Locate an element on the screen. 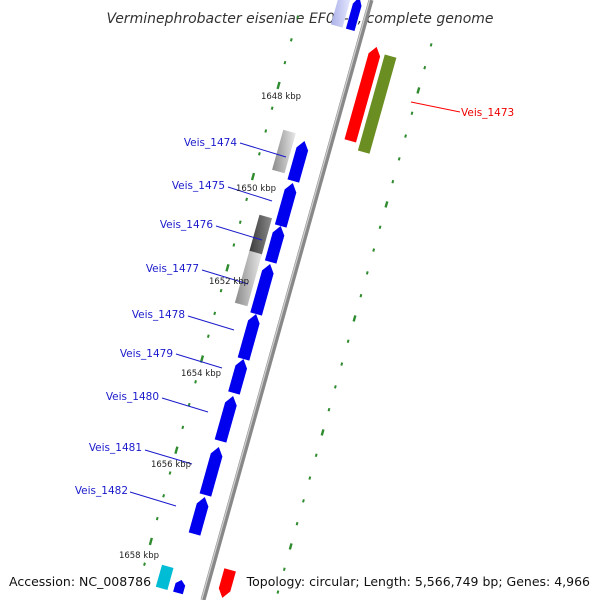 Image resolution: width=600 pixels, height=600 pixels. gene-label-veis-1479: Veis_1479 is located at coordinates (146, 354).